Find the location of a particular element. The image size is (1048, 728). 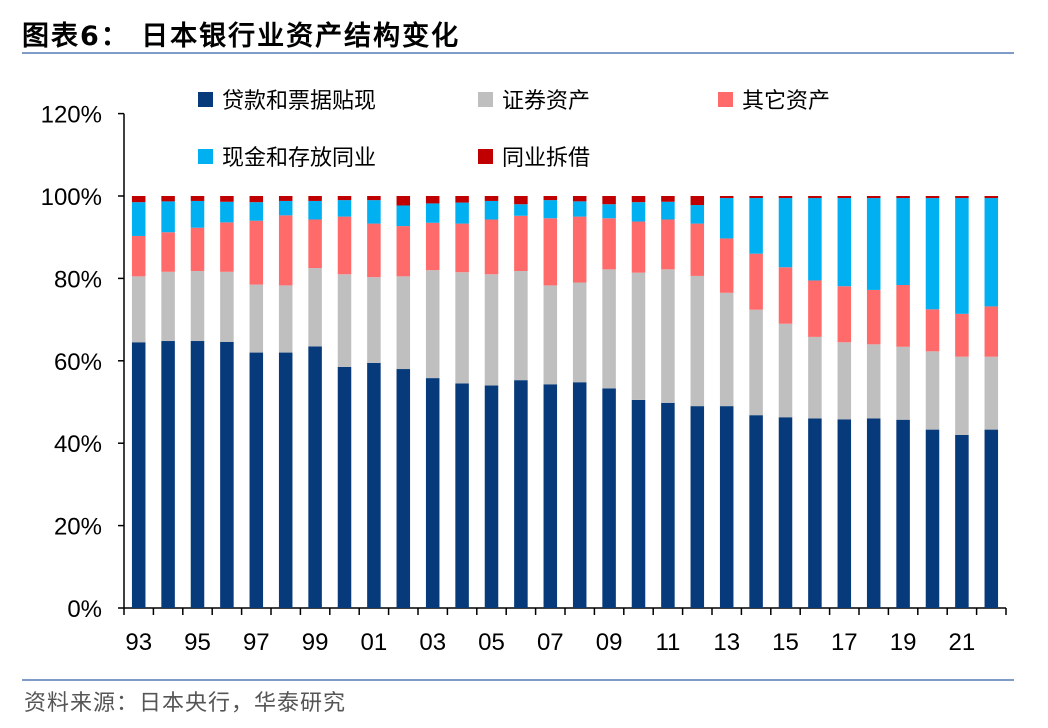

legend-swatch-securities is located at coordinates (485, 99).